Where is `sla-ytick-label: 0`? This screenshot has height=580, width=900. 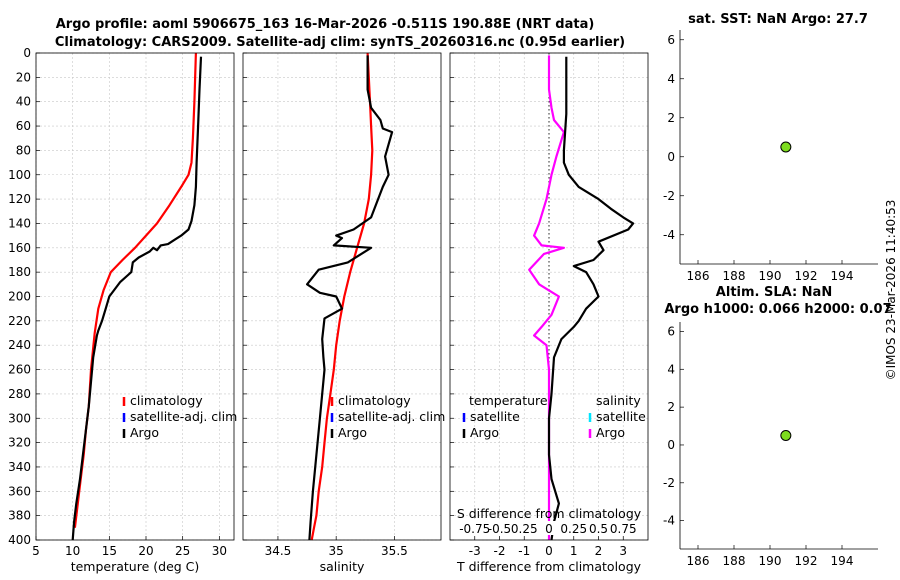
sla-ytick-label: 0 is located at coordinates (671, 445).